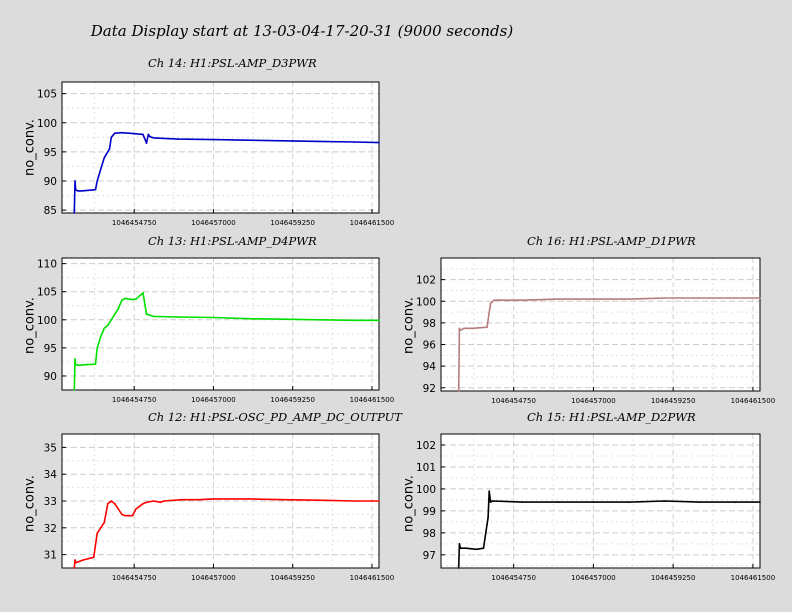 This screenshot has width=792, height=612. What do you see at coordinates (51, 475) in the screenshot?
I see `y-tick-label: 34` at bounding box center [51, 475].